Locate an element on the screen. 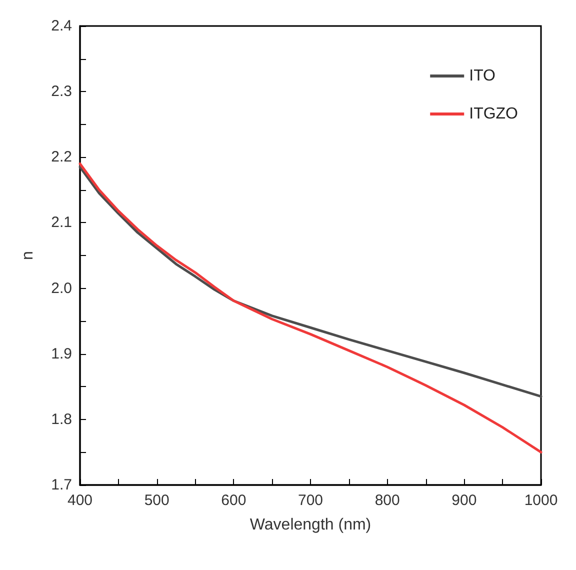 Image resolution: width=576 pixels, height=570 pixels. legend-label: ITO is located at coordinates (482, 76).